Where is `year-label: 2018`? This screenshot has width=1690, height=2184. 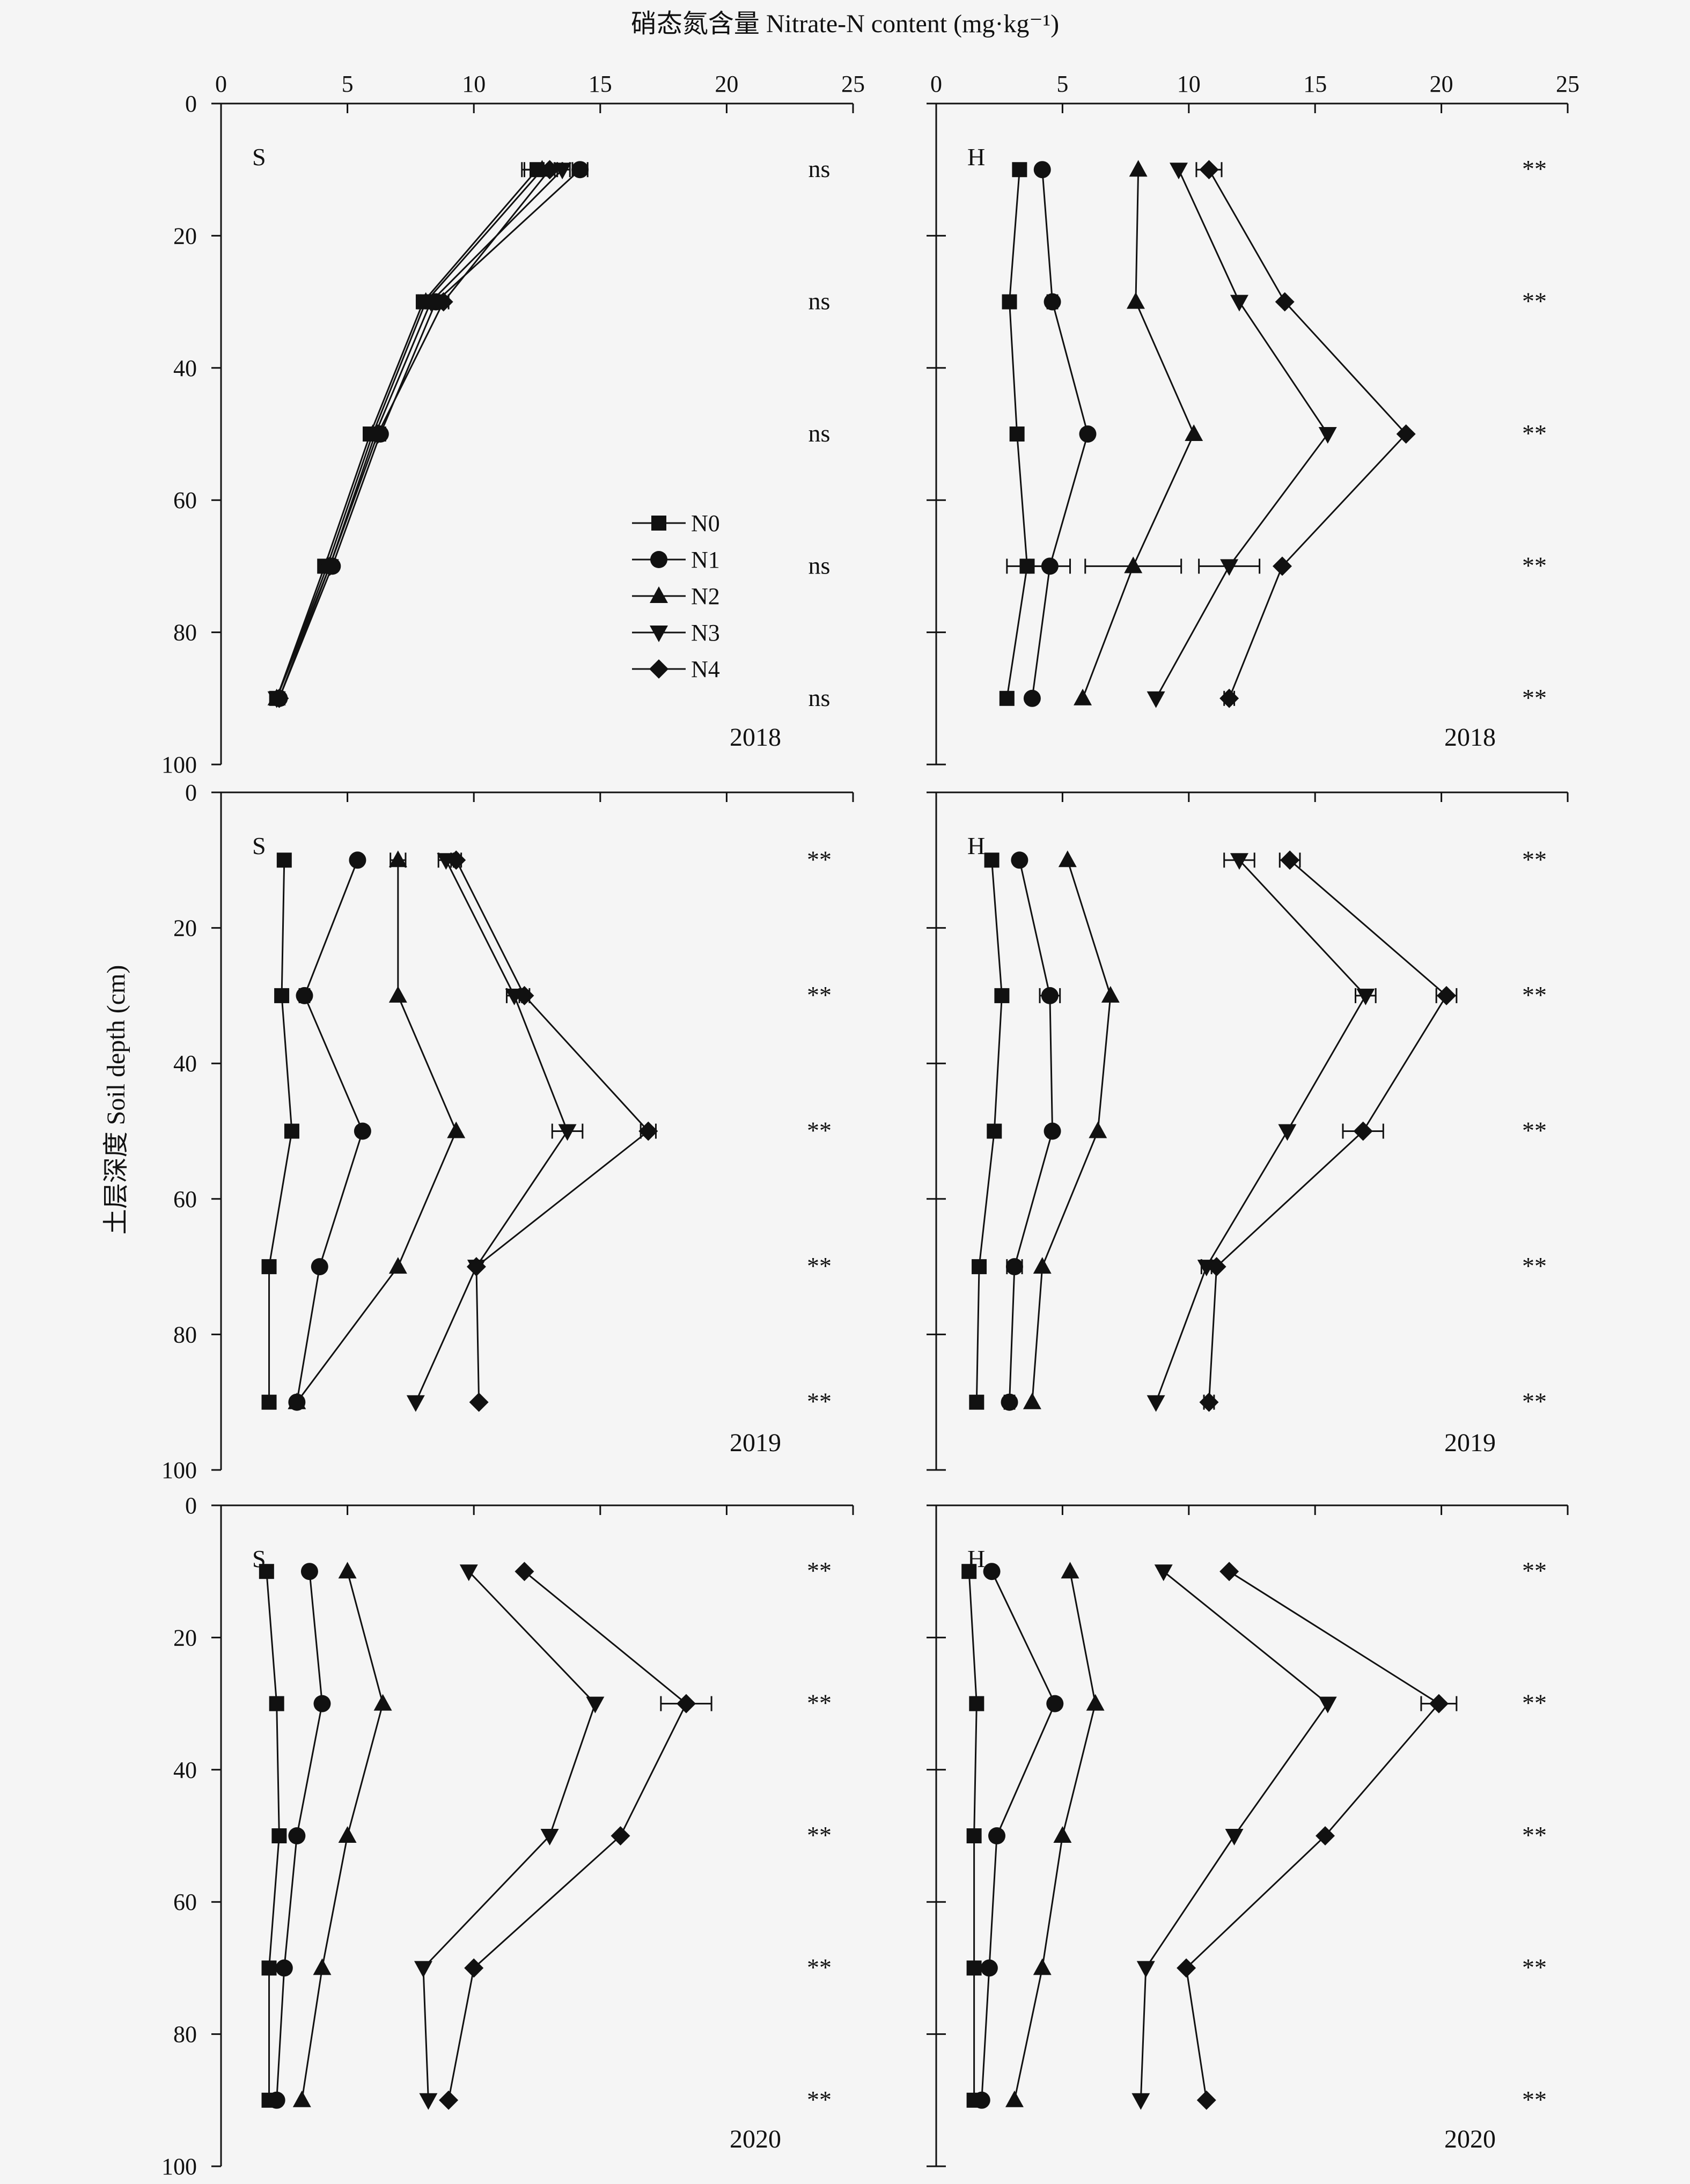 year-label: 2018 is located at coordinates (1470, 737).